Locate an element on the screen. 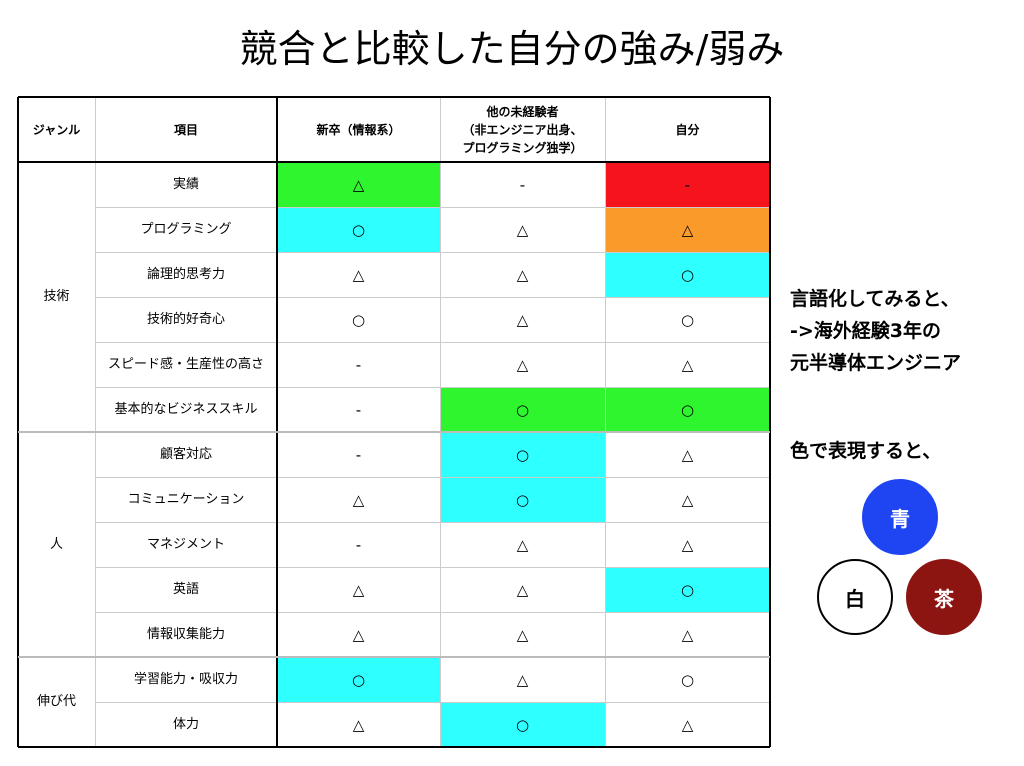 The image size is (1024, 766). genre-cell: 伸び代 is located at coordinates (56, 701).